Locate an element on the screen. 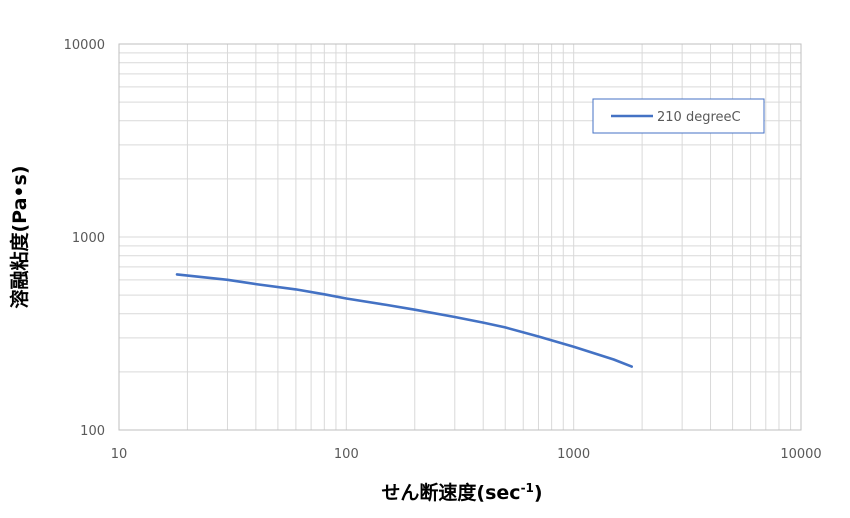  x-tick-label: 100 is located at coordinates (346, 454).